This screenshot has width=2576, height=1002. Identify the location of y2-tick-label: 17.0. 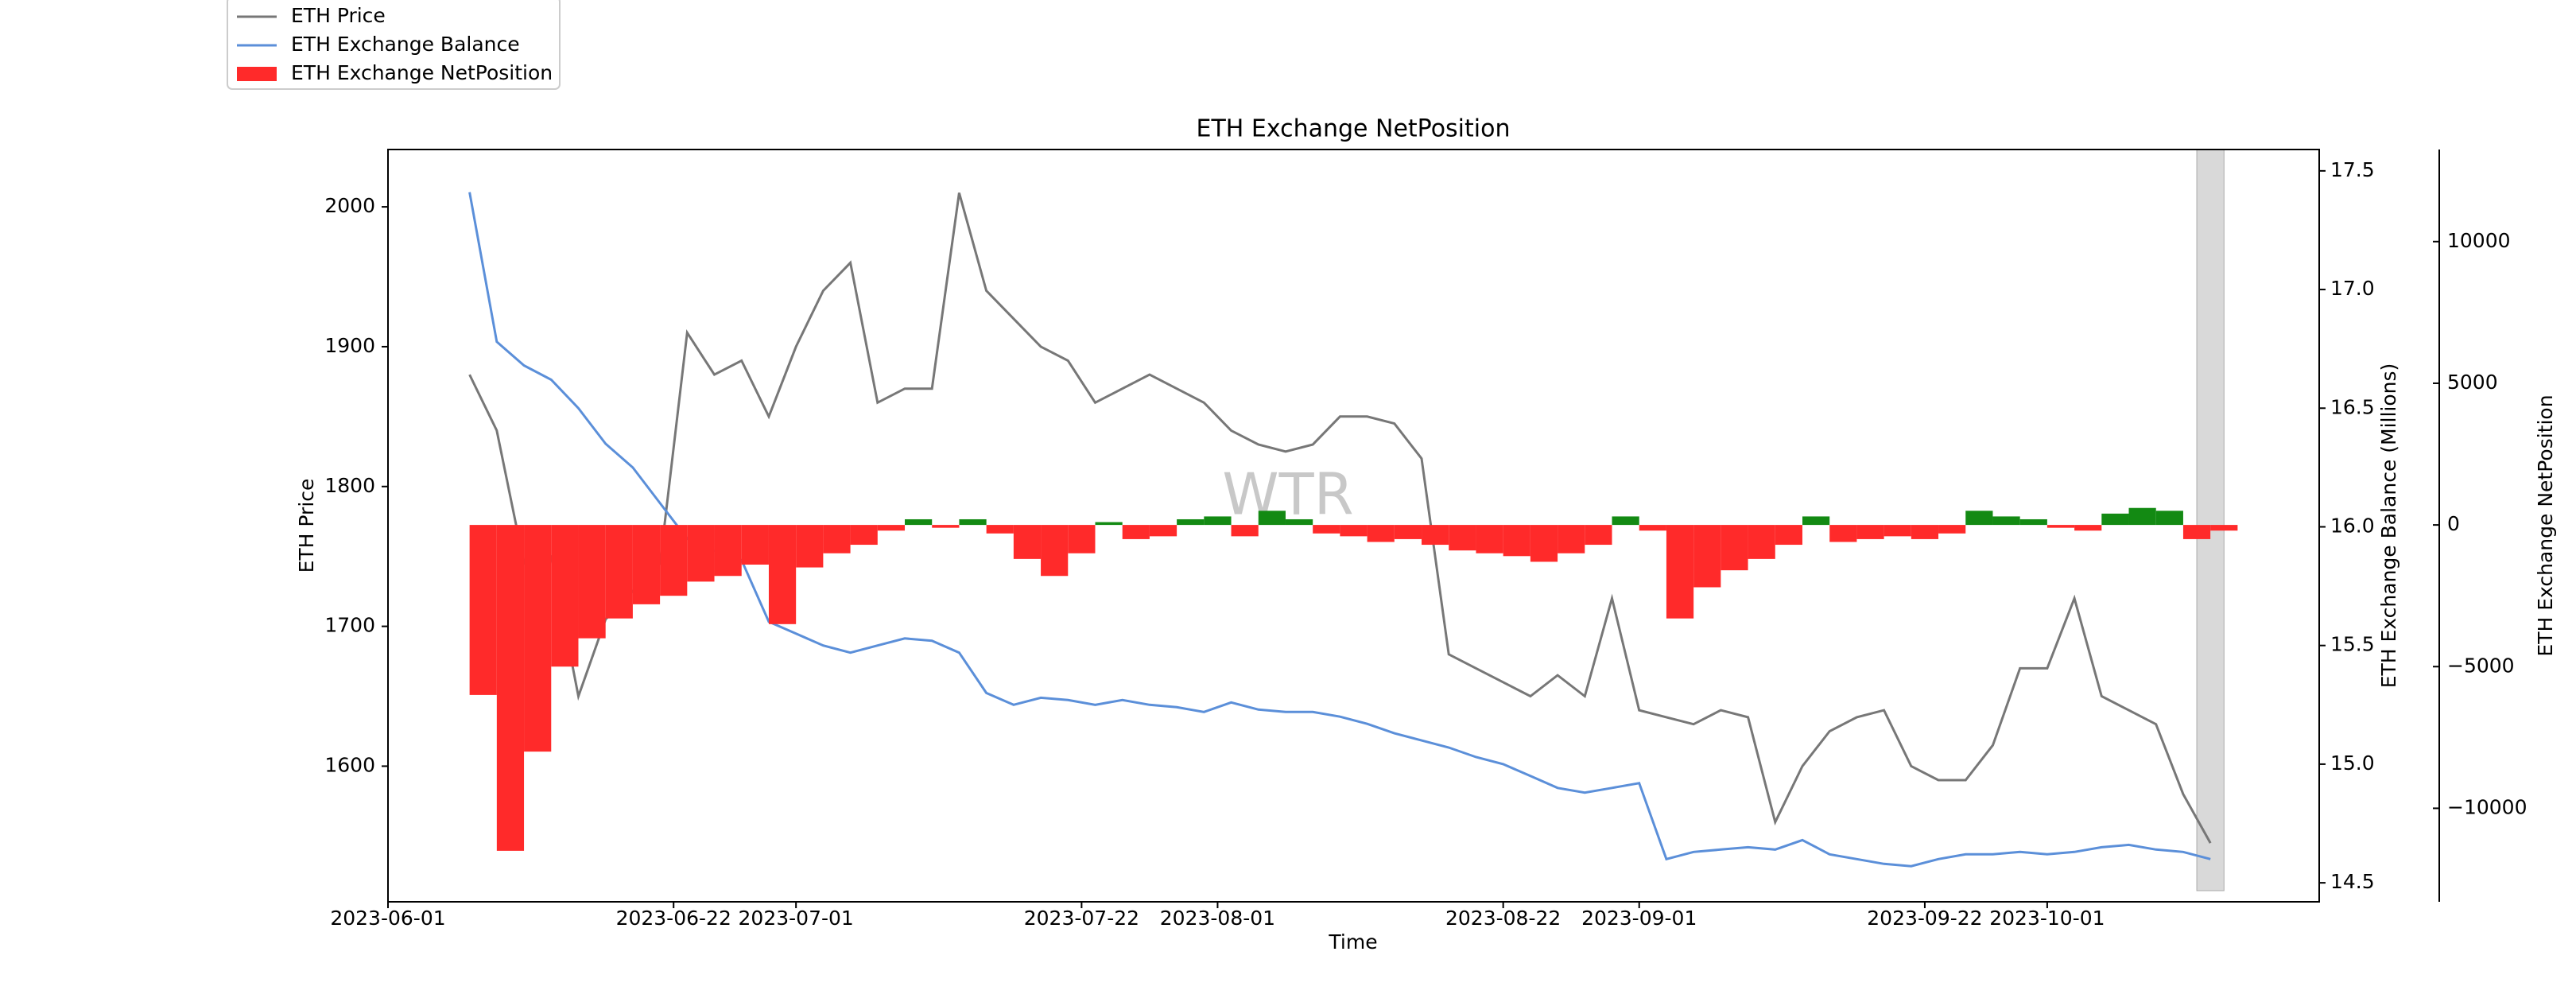
(2352, 288).